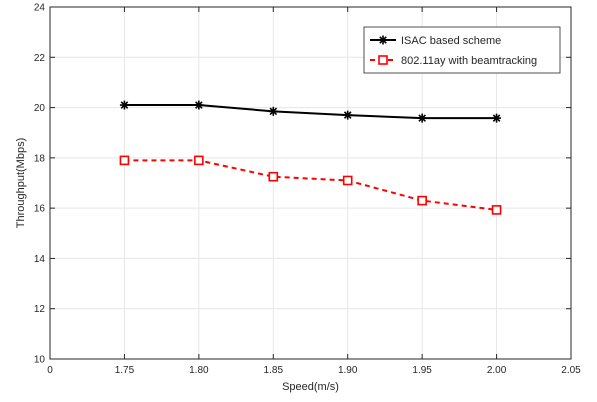  Describe the element at coordinates (50, 370) in the screenshot. I see `x-tick-label: 0` at that location.